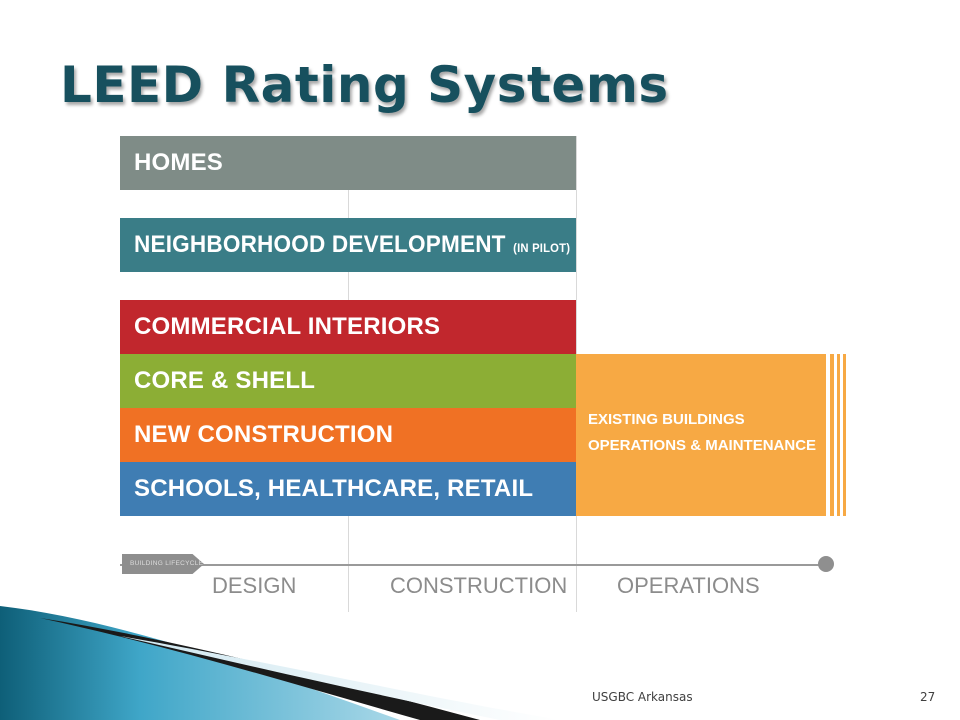 The image size is (960, 720). I want to click on existing-buildings-line1: EXISTING BUILDINGS, so click(666, 419).